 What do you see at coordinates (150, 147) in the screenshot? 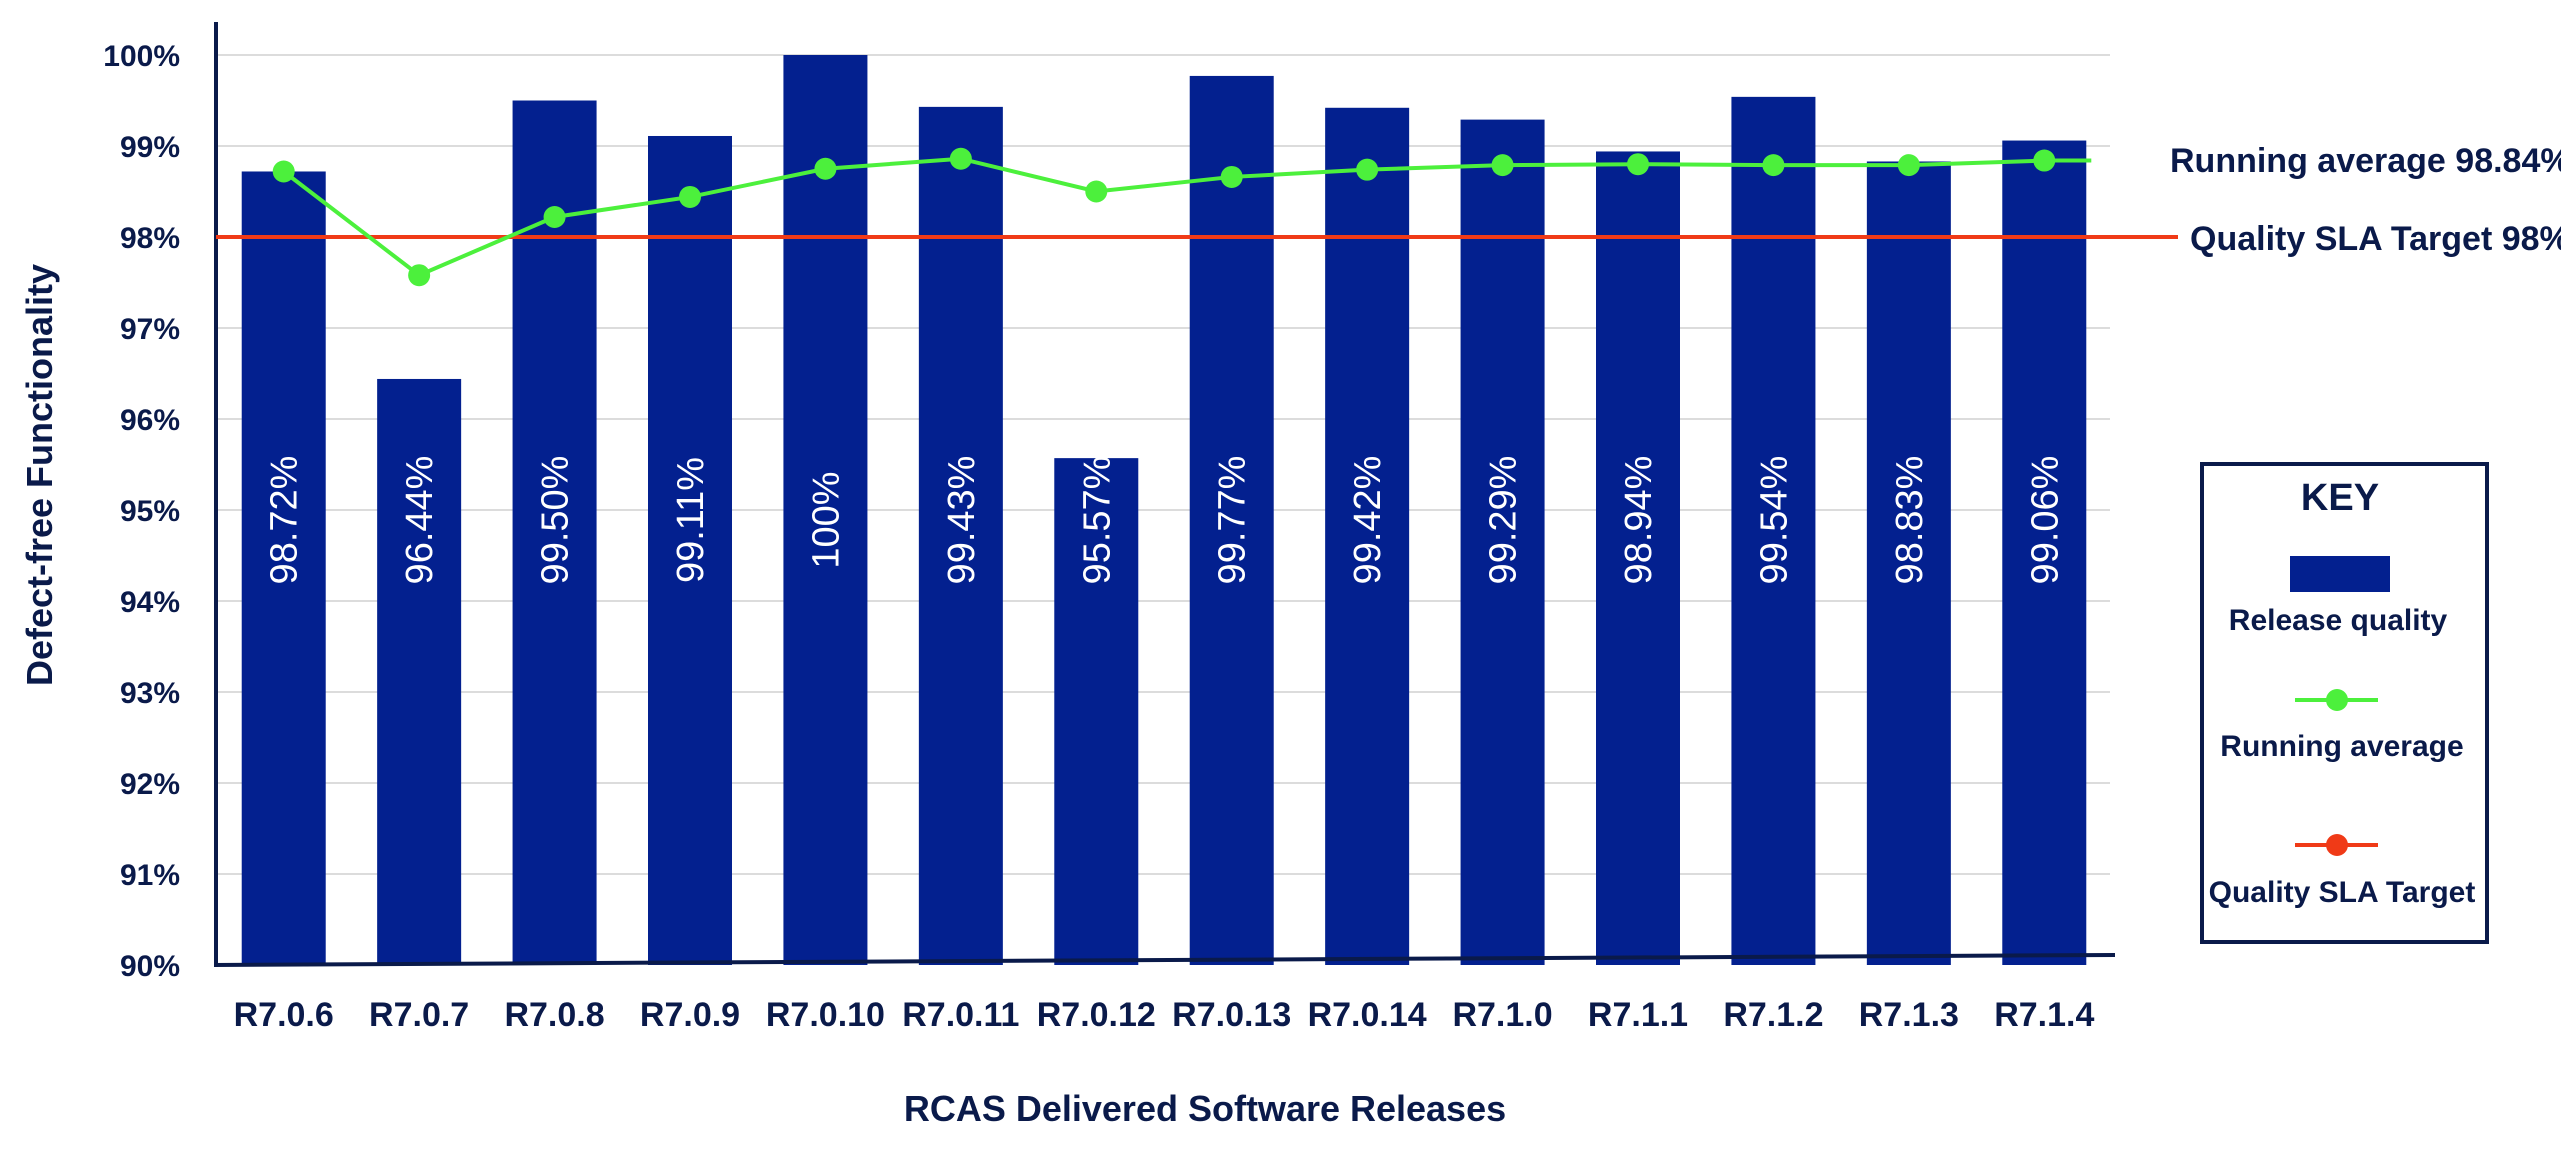
I see `y-tick-label: 99%` at bounding box center [150, 147].